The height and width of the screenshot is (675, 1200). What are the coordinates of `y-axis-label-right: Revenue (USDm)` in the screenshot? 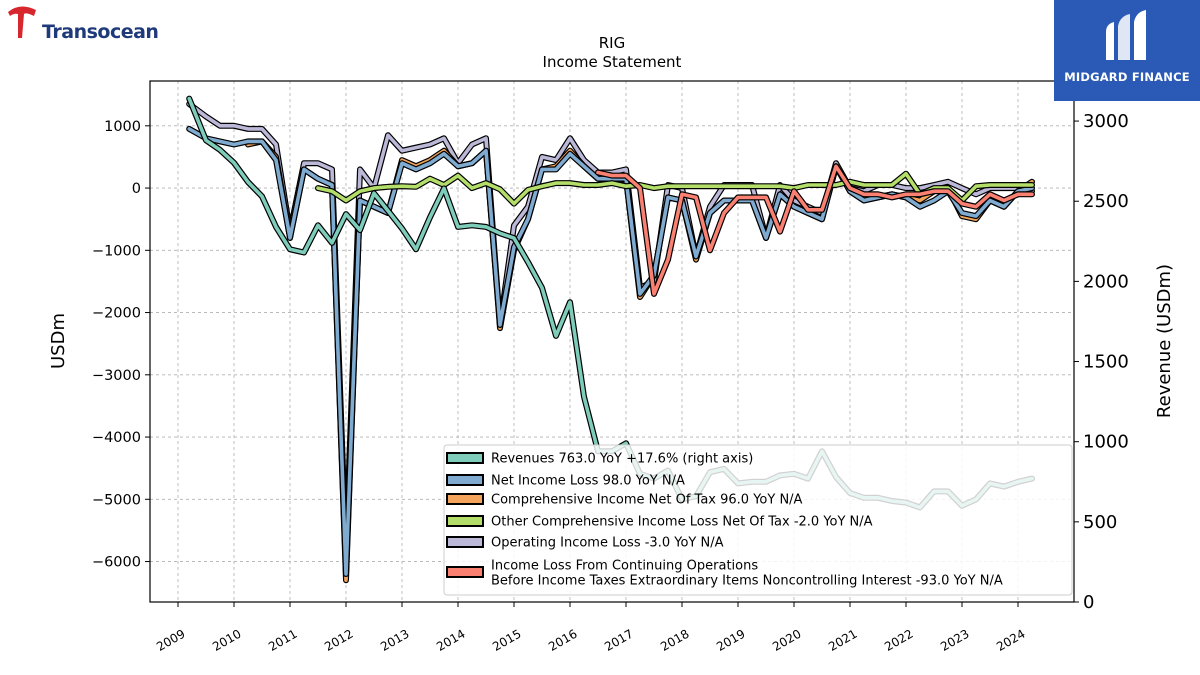 It's located at (1164, 341).